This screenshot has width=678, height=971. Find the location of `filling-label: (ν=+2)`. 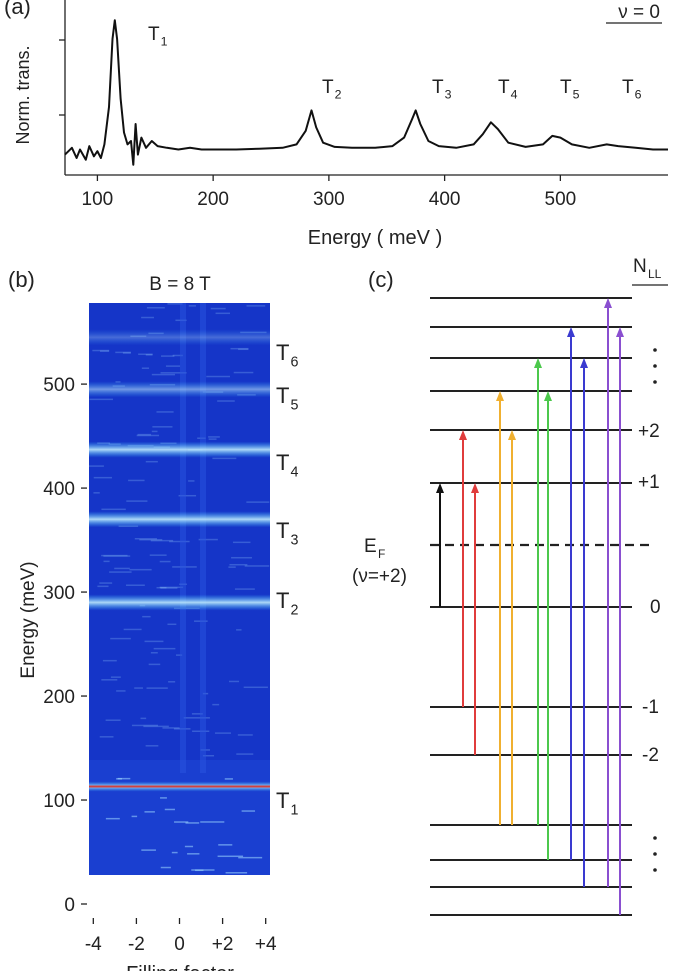

filling-label: (ν=+2) is located at coordinates (379, 576).